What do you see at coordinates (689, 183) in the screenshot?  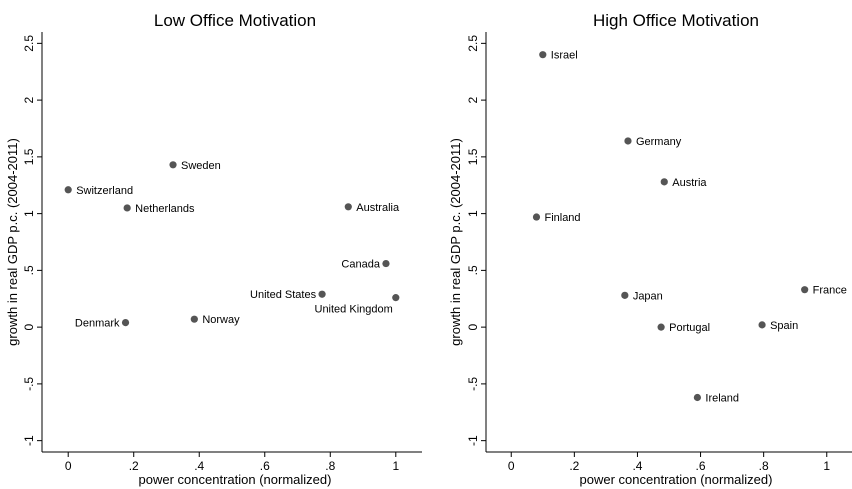 I see `point-label: Austria` at bounding box center [689, 183].